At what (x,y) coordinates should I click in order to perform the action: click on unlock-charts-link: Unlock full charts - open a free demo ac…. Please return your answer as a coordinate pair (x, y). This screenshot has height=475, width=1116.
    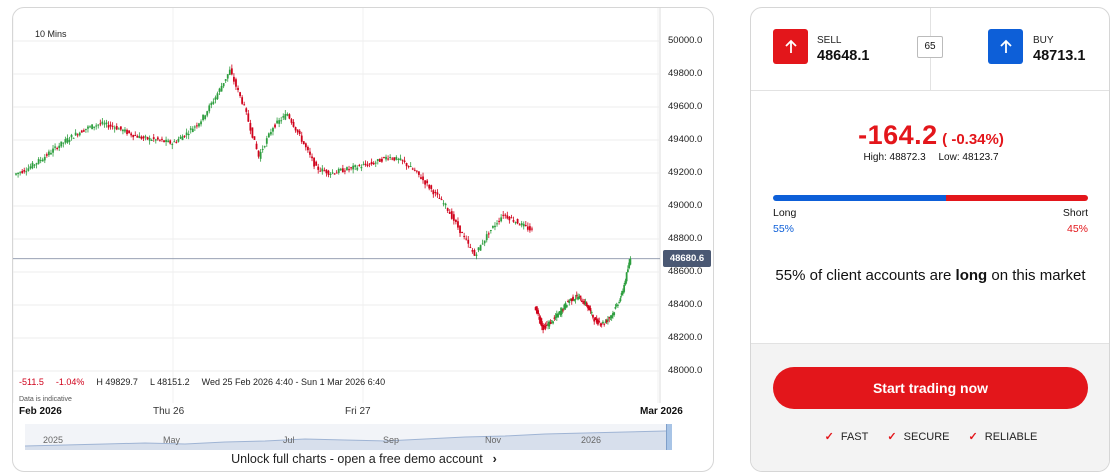
    Looking at the image, I should click on (363, 459).